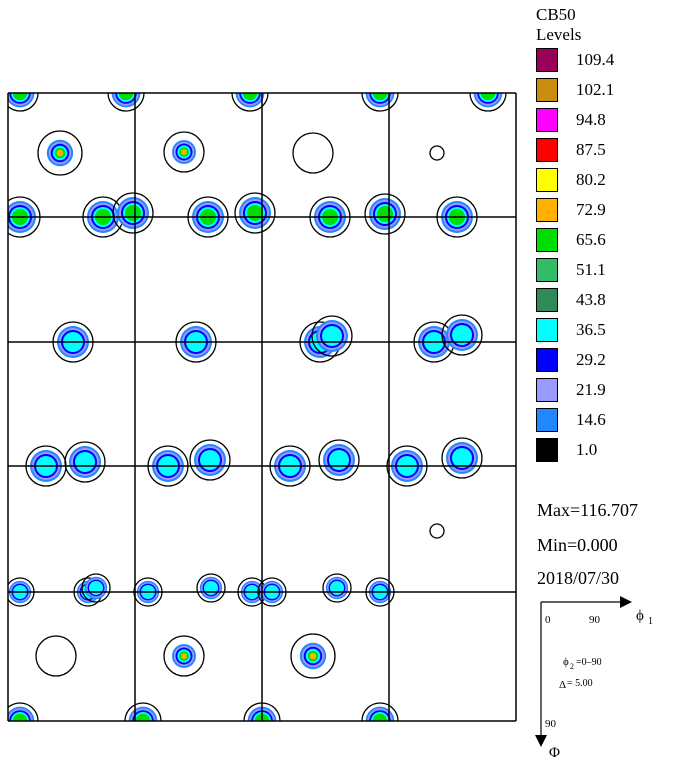  Describe the element at coordinates (591, 239) in the screenshot. I see `legend-level-label: 65.6` at that location.